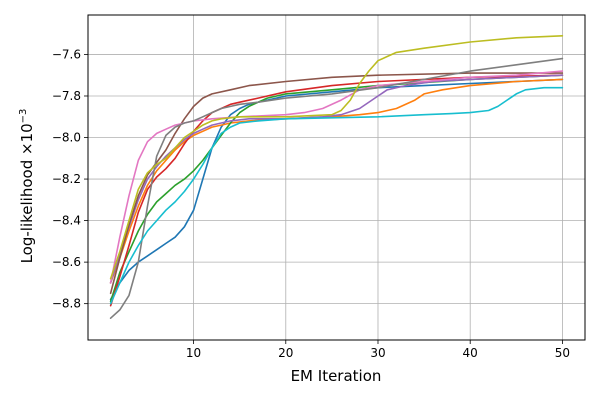 The image size is (600, 400). I want to click on y-axis-title: Log-likelihood ×10−3, so click(27, 186).